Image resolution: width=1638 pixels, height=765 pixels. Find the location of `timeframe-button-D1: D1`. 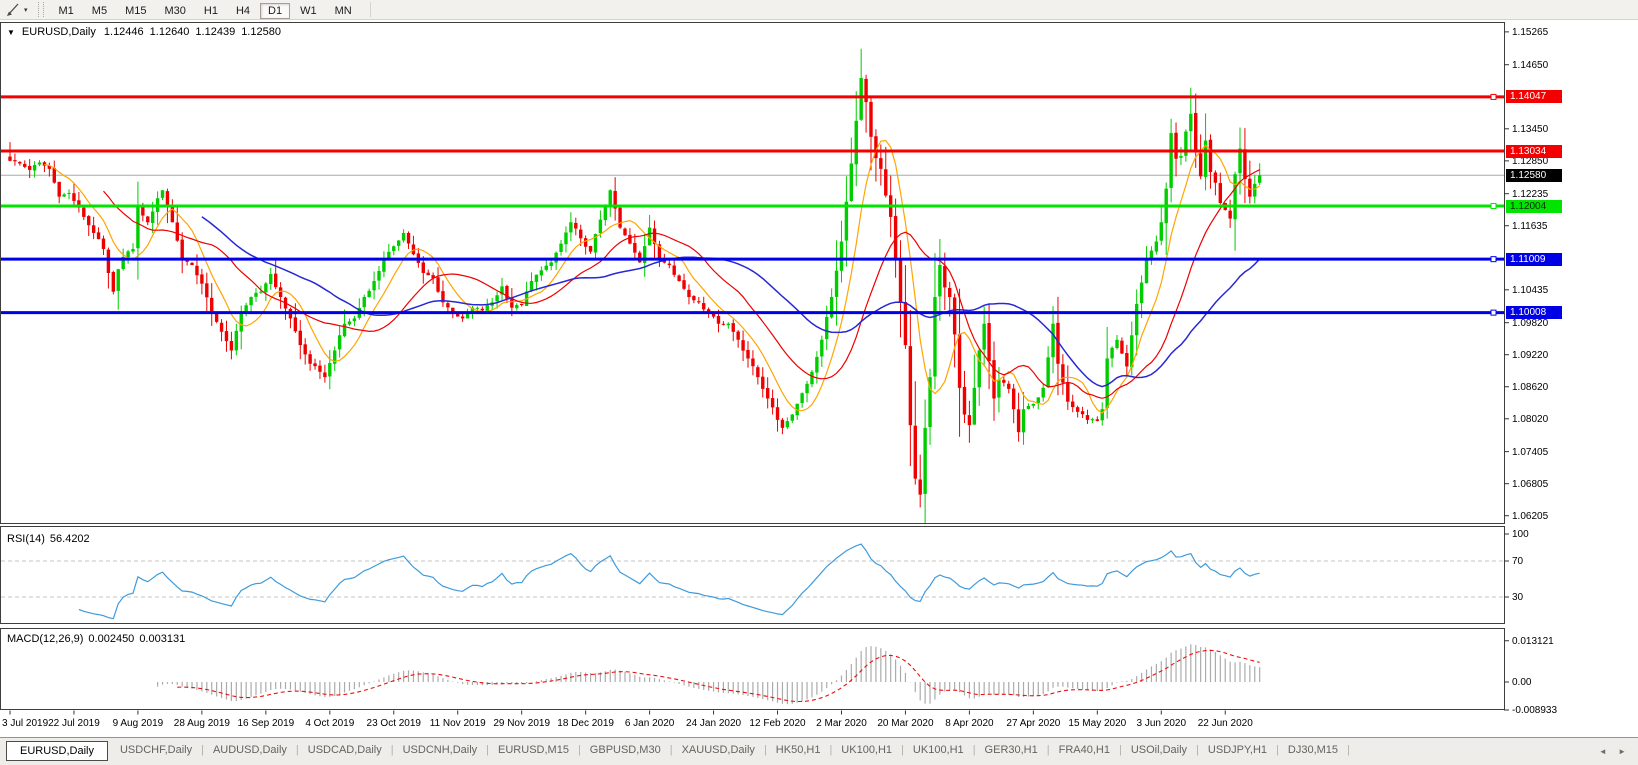

timeframe-button-D1: D1 is located at coordinates (275, 10).